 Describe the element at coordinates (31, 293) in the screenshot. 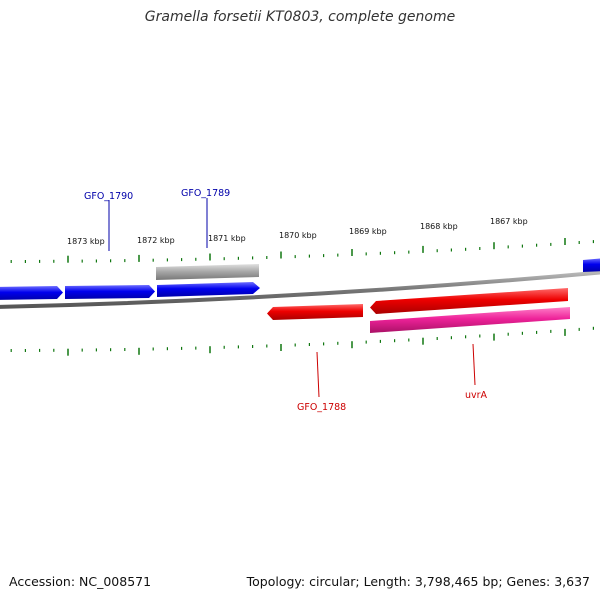

I see `gene-forward-left` at that location.